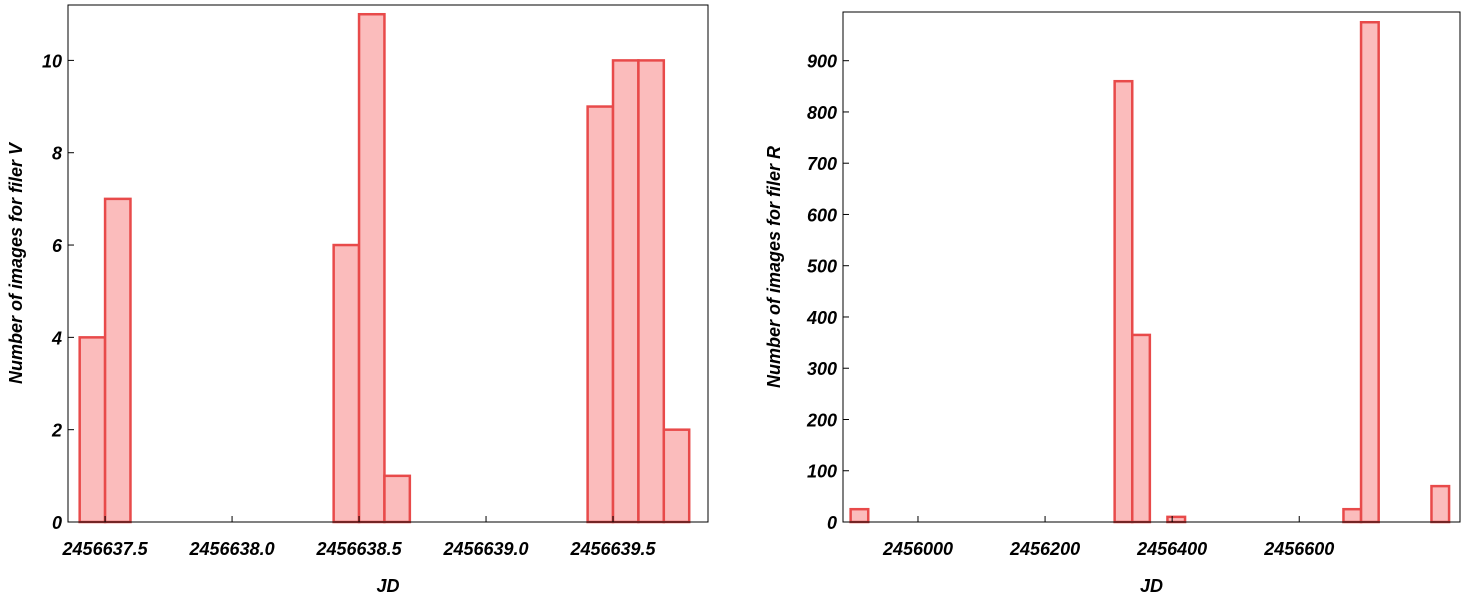 Image resolution: width=1465 pixels, height=601 pixels. Describe the element at coordinates (56, 431) in the screenshot. I see `y-tick-label: 2` at that location.